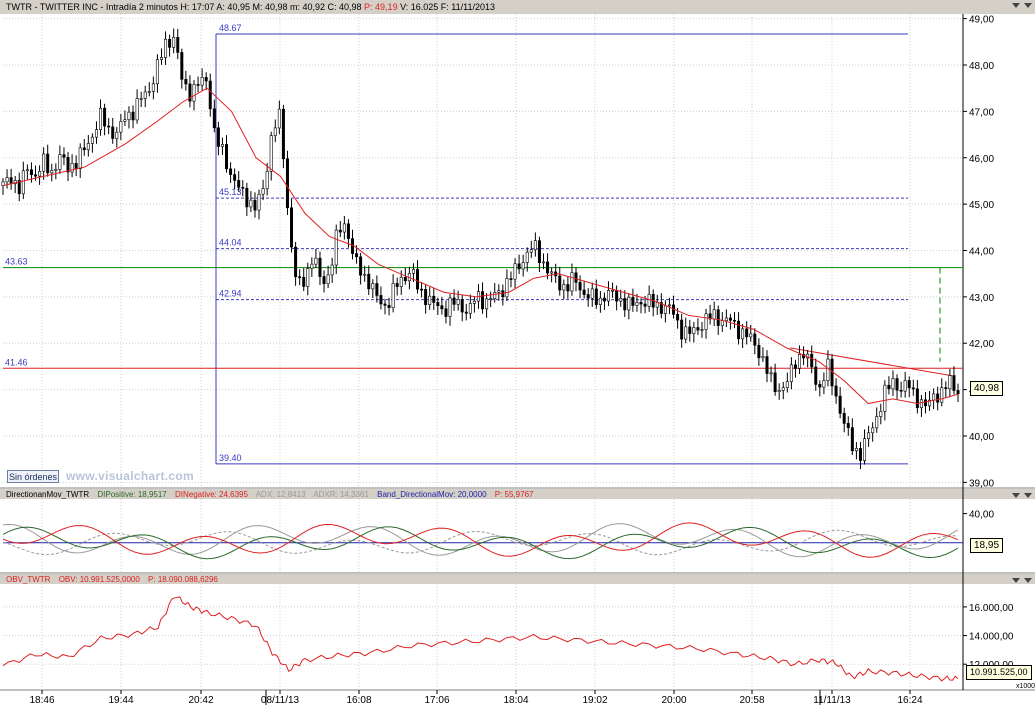  I want to click on obv-last-box: 10.991.525,00, so click(999, 672).